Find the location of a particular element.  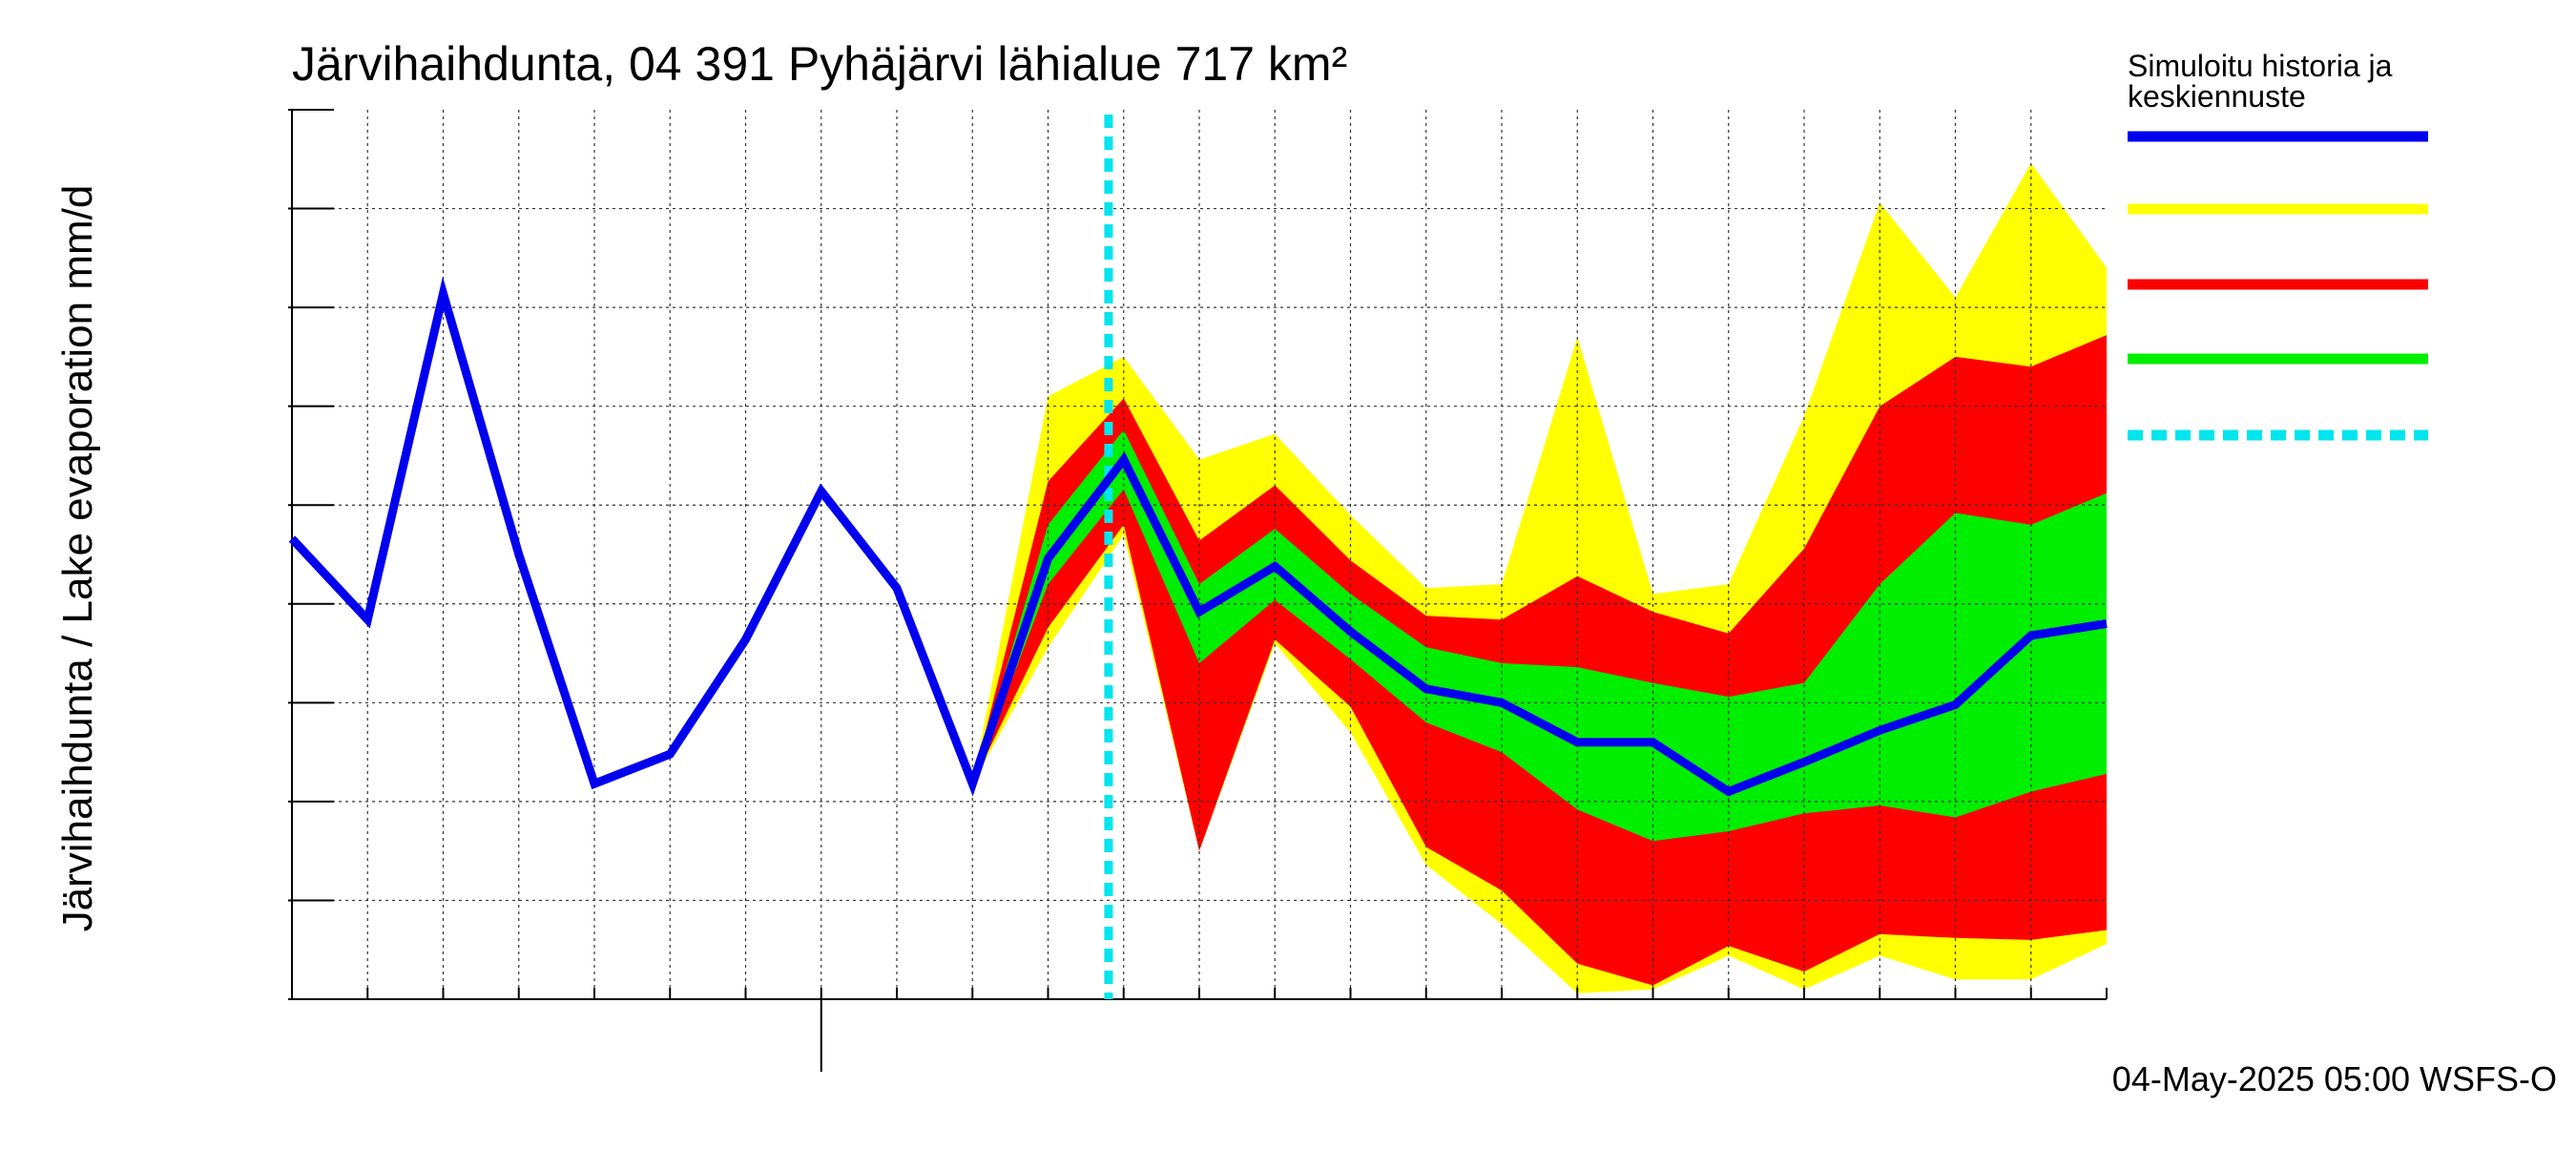

y-axis-label: Järvihaihdunta / Lake evaporation mm/d is located at coordinates (77, 558).